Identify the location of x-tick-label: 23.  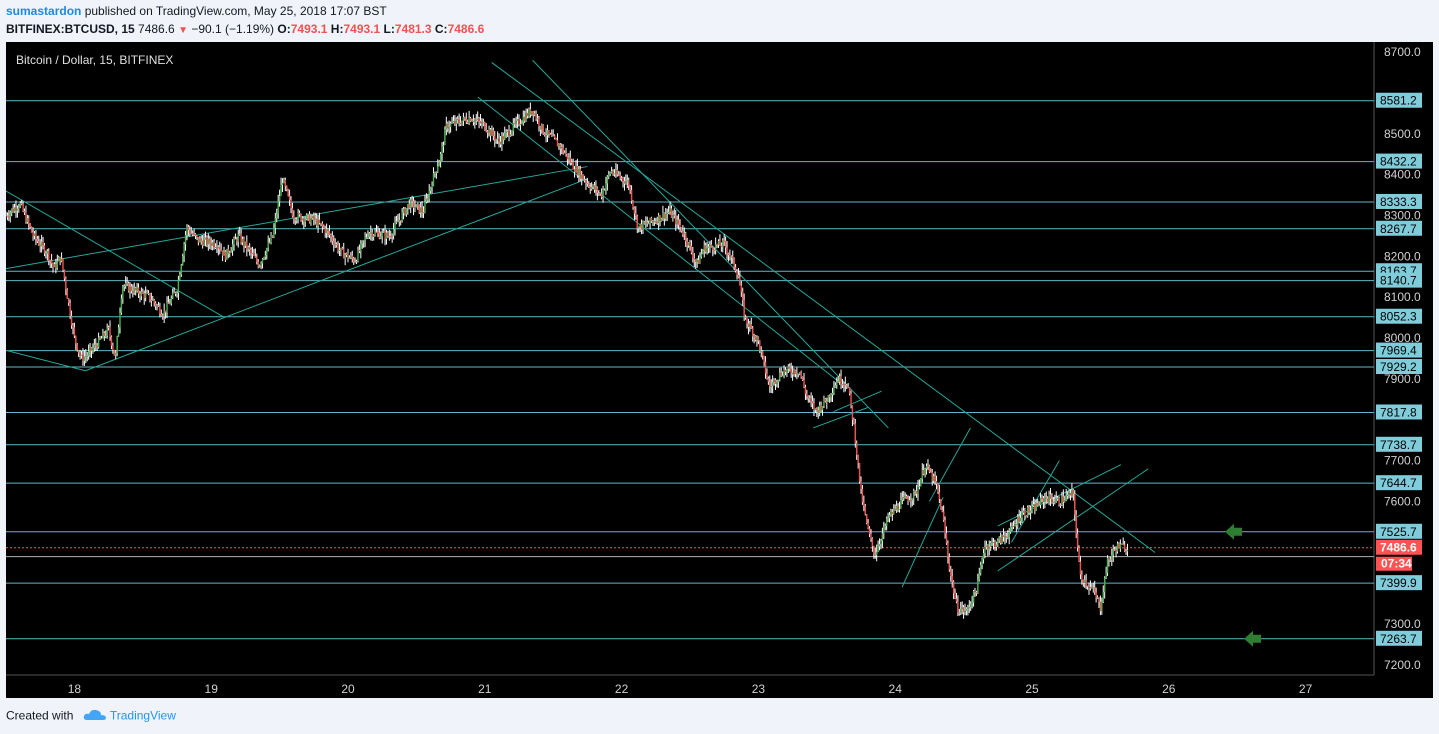
(759, 689).